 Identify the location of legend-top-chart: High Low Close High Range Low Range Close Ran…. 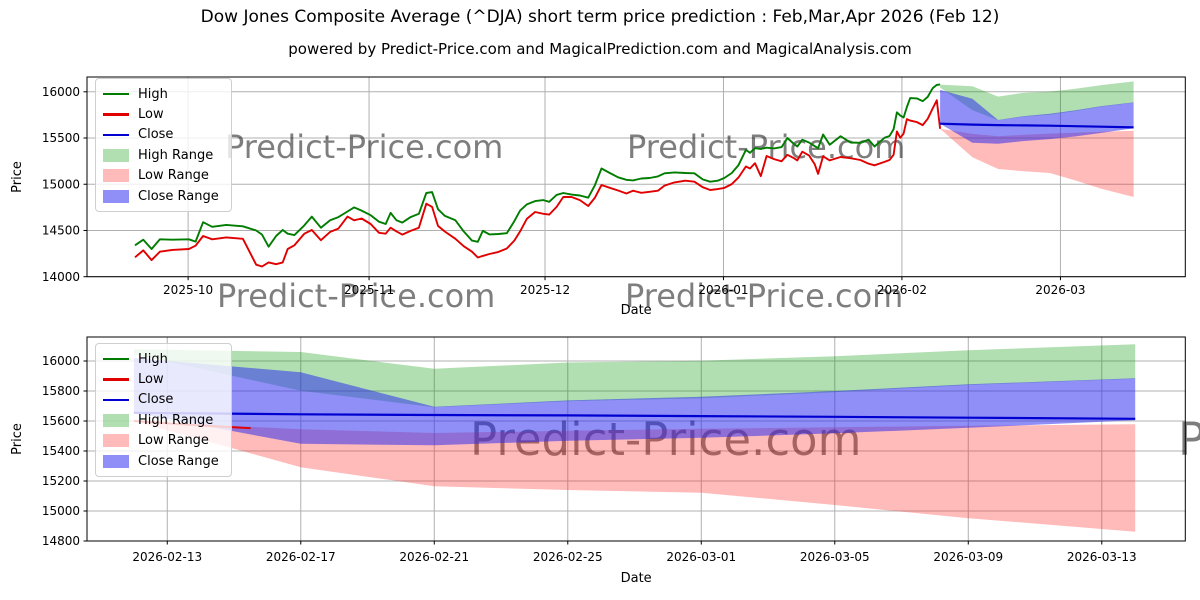
(163, 145).